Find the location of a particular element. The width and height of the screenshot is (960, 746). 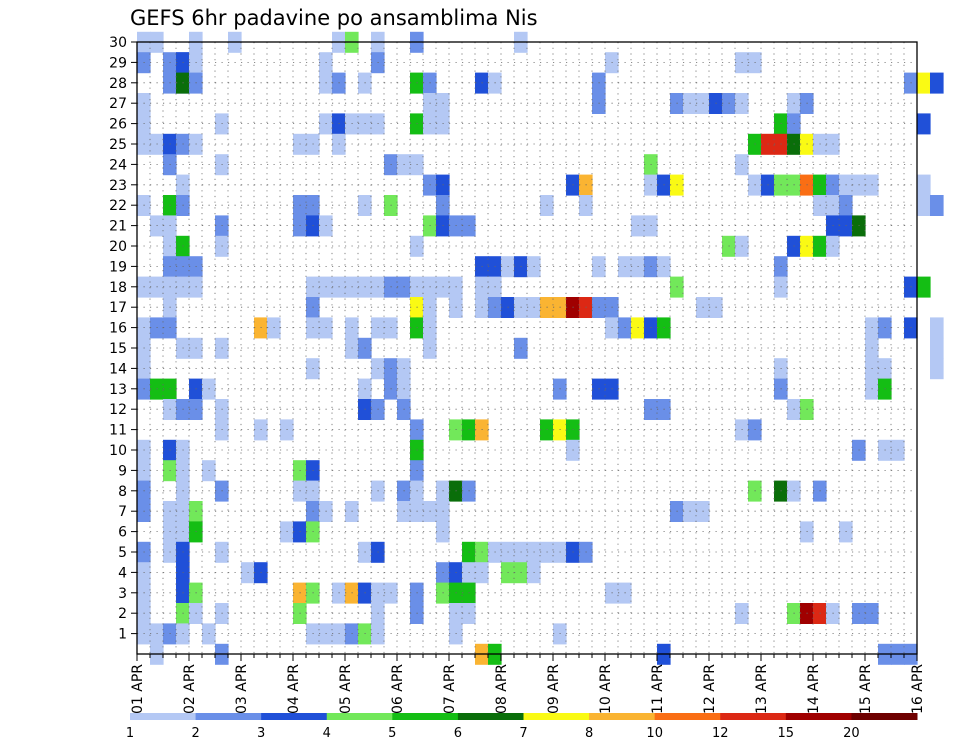

x-tick-label: 02 APR is located at coordinates (190, 689).